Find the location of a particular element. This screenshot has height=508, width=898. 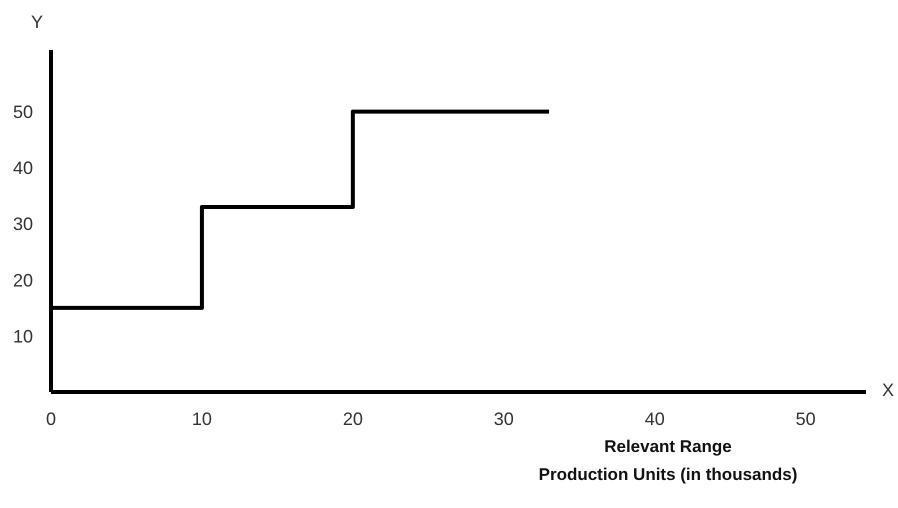

y-tick-label: 30 is located at coordinates (22, 224).